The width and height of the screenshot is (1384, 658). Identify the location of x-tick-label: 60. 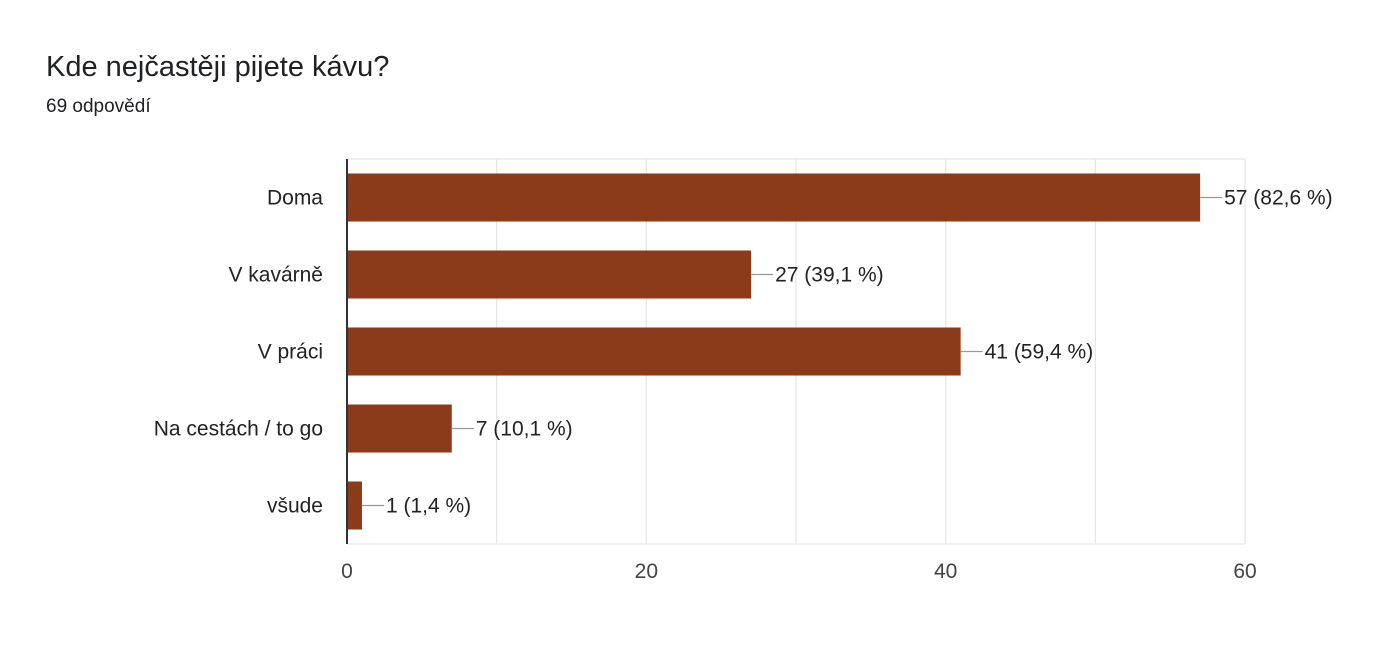
(1244, 571).